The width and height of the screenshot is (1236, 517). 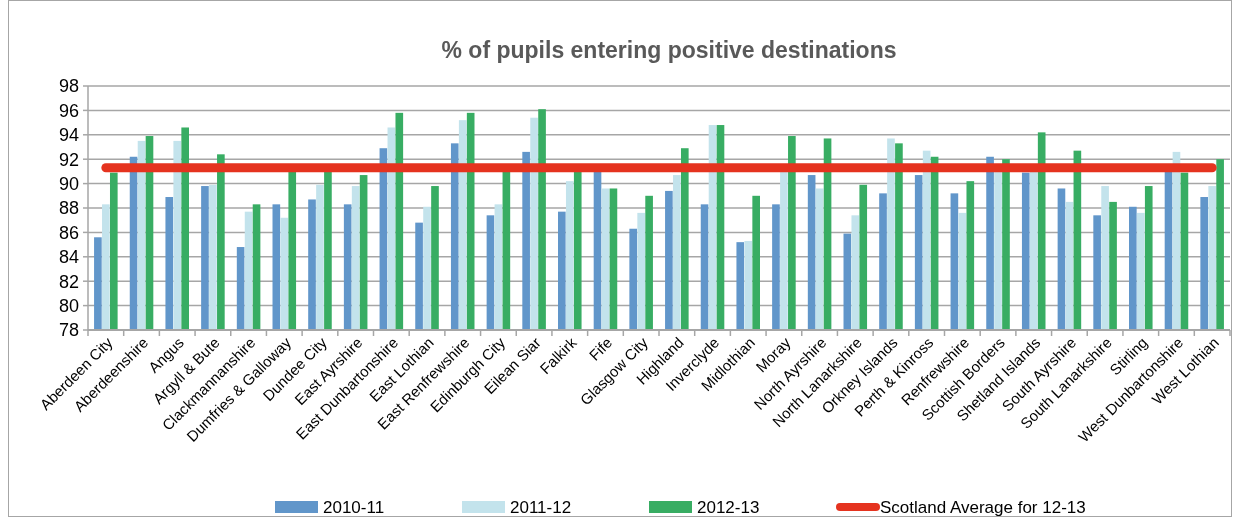 I want to click on y-tick-label: 92, so click(x=68, y=159).